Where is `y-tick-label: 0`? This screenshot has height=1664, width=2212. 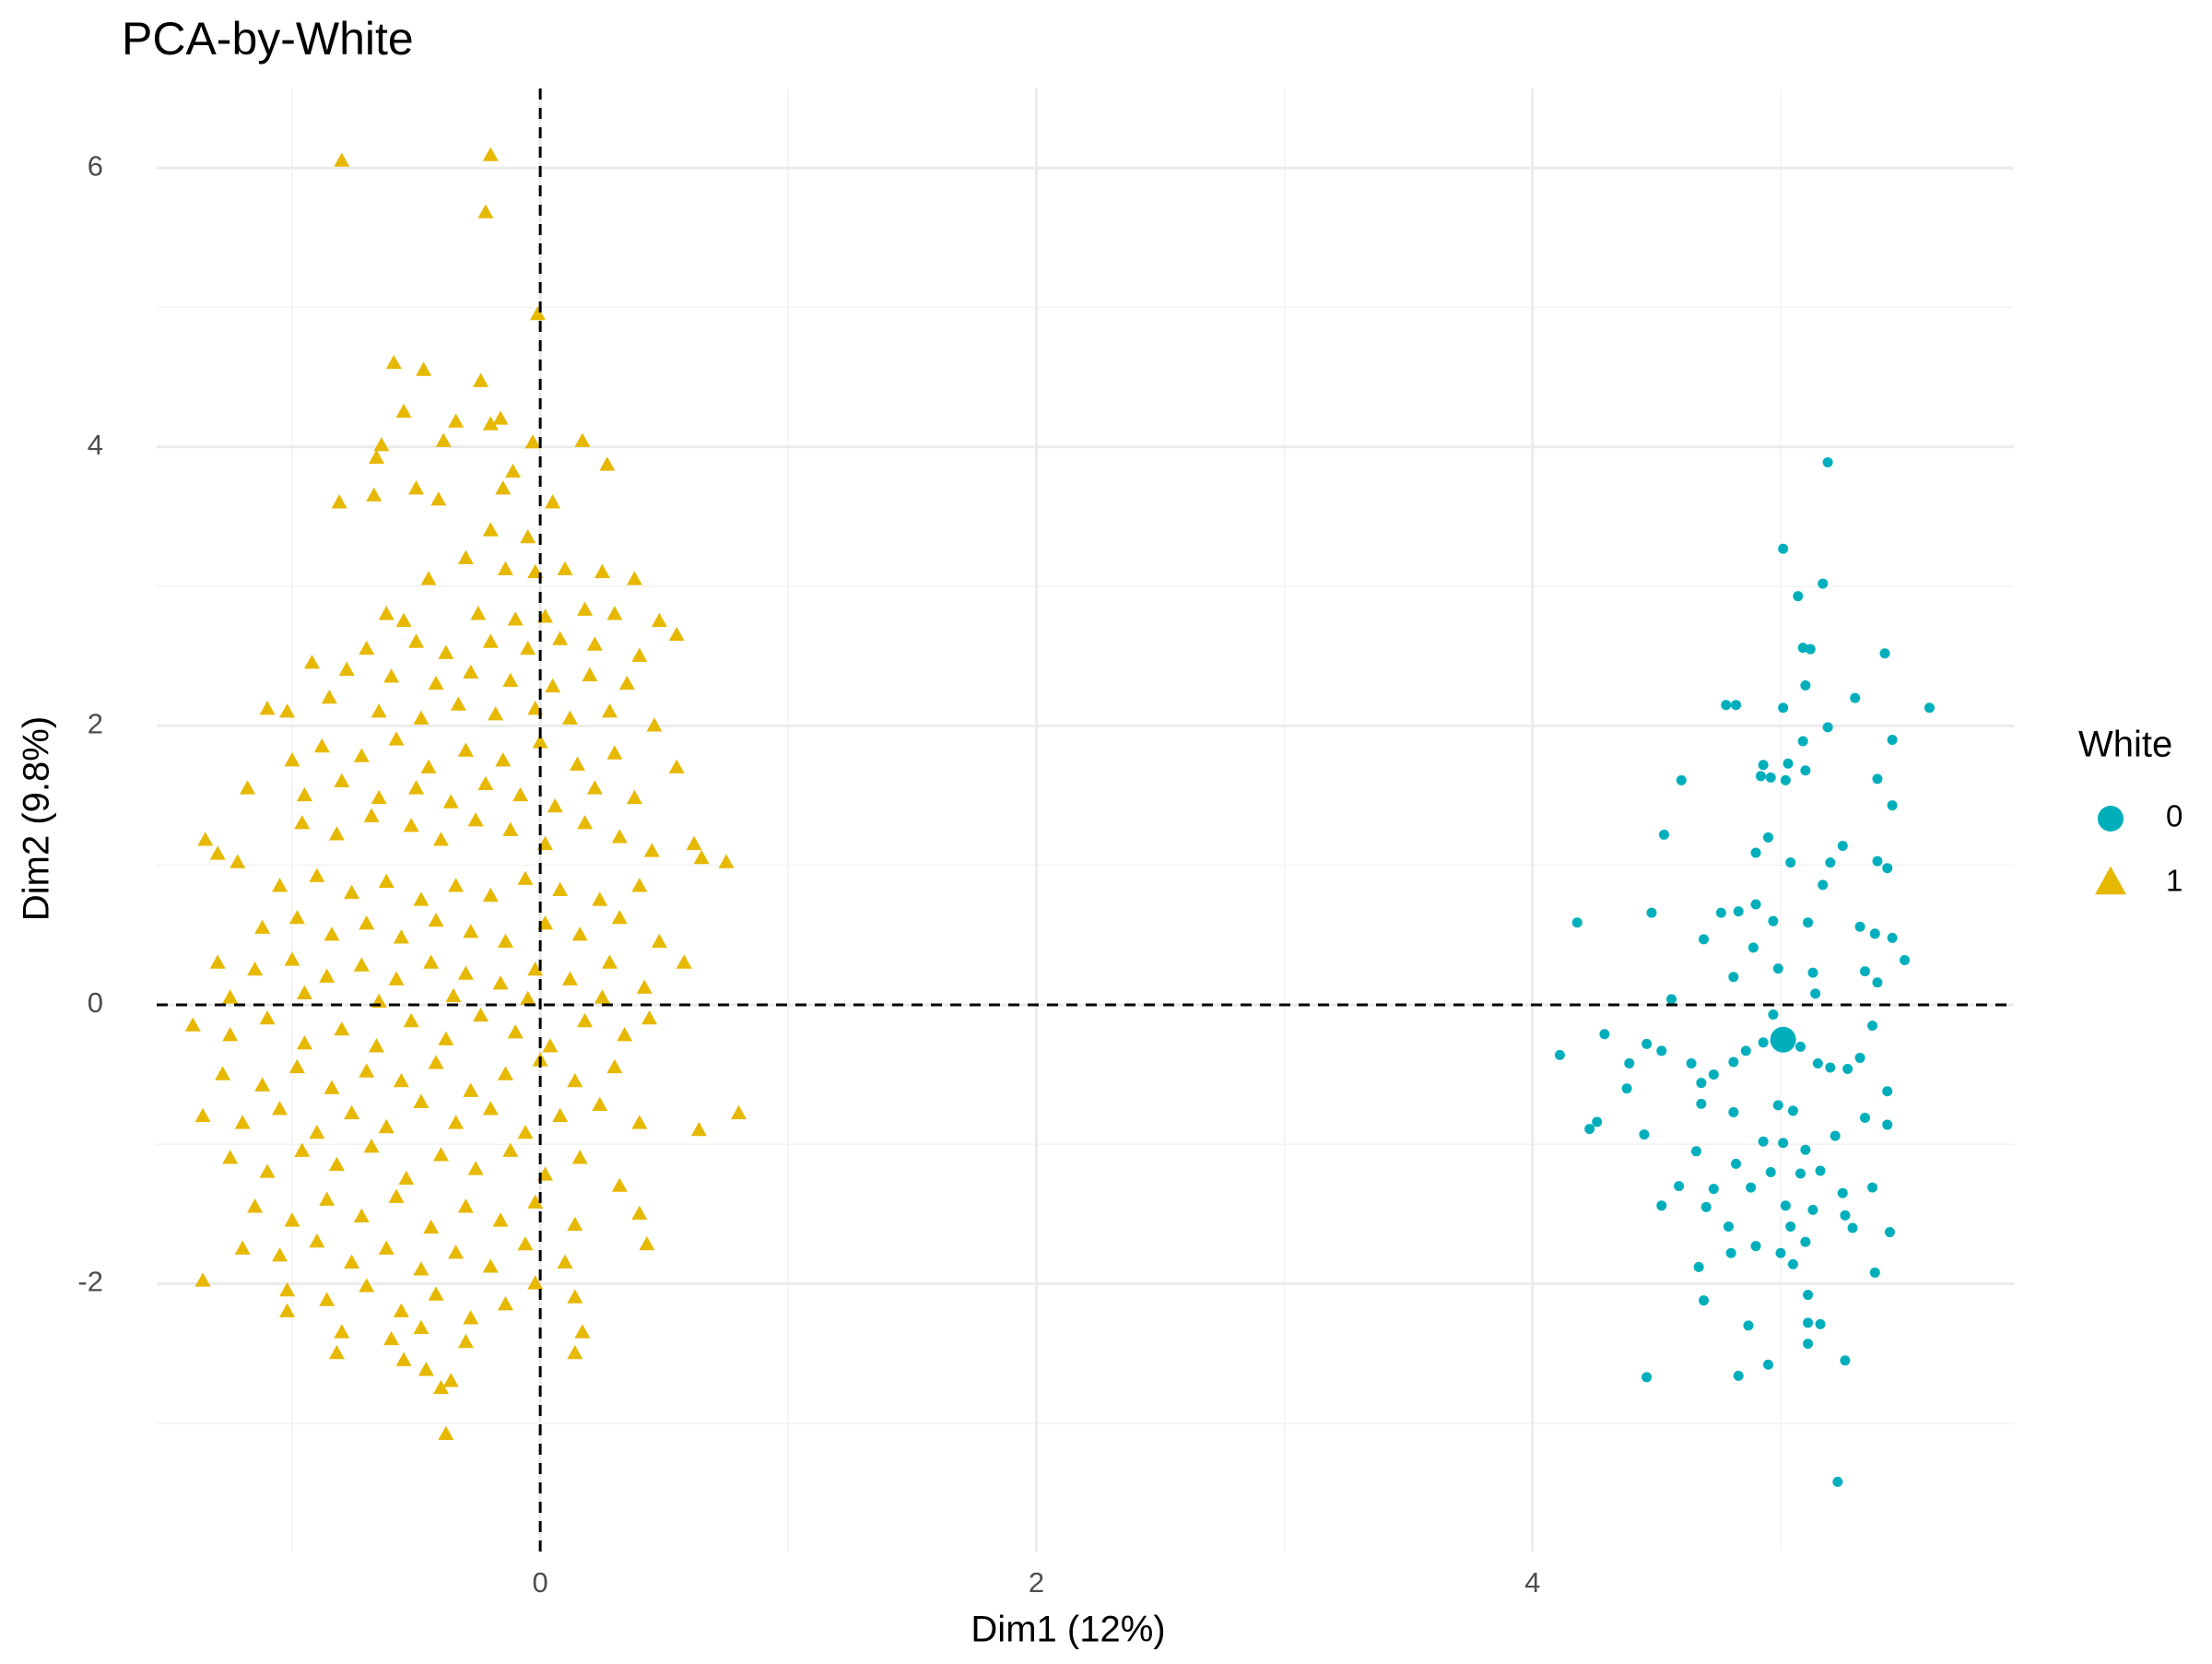 y-tick-label: 0 is located at coordinates (95, 1002).